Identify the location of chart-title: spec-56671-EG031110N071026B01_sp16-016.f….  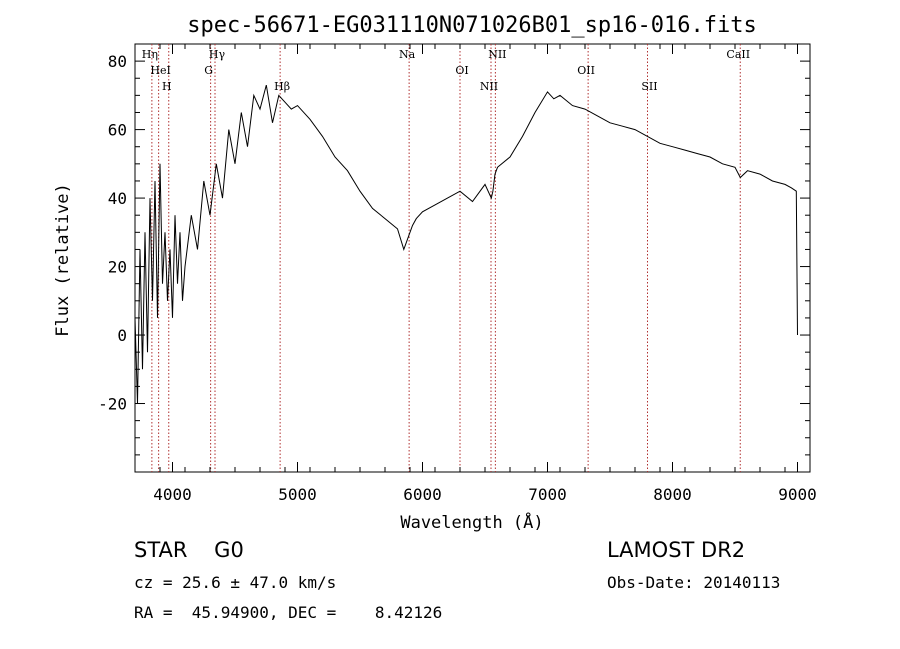
(472, 25).